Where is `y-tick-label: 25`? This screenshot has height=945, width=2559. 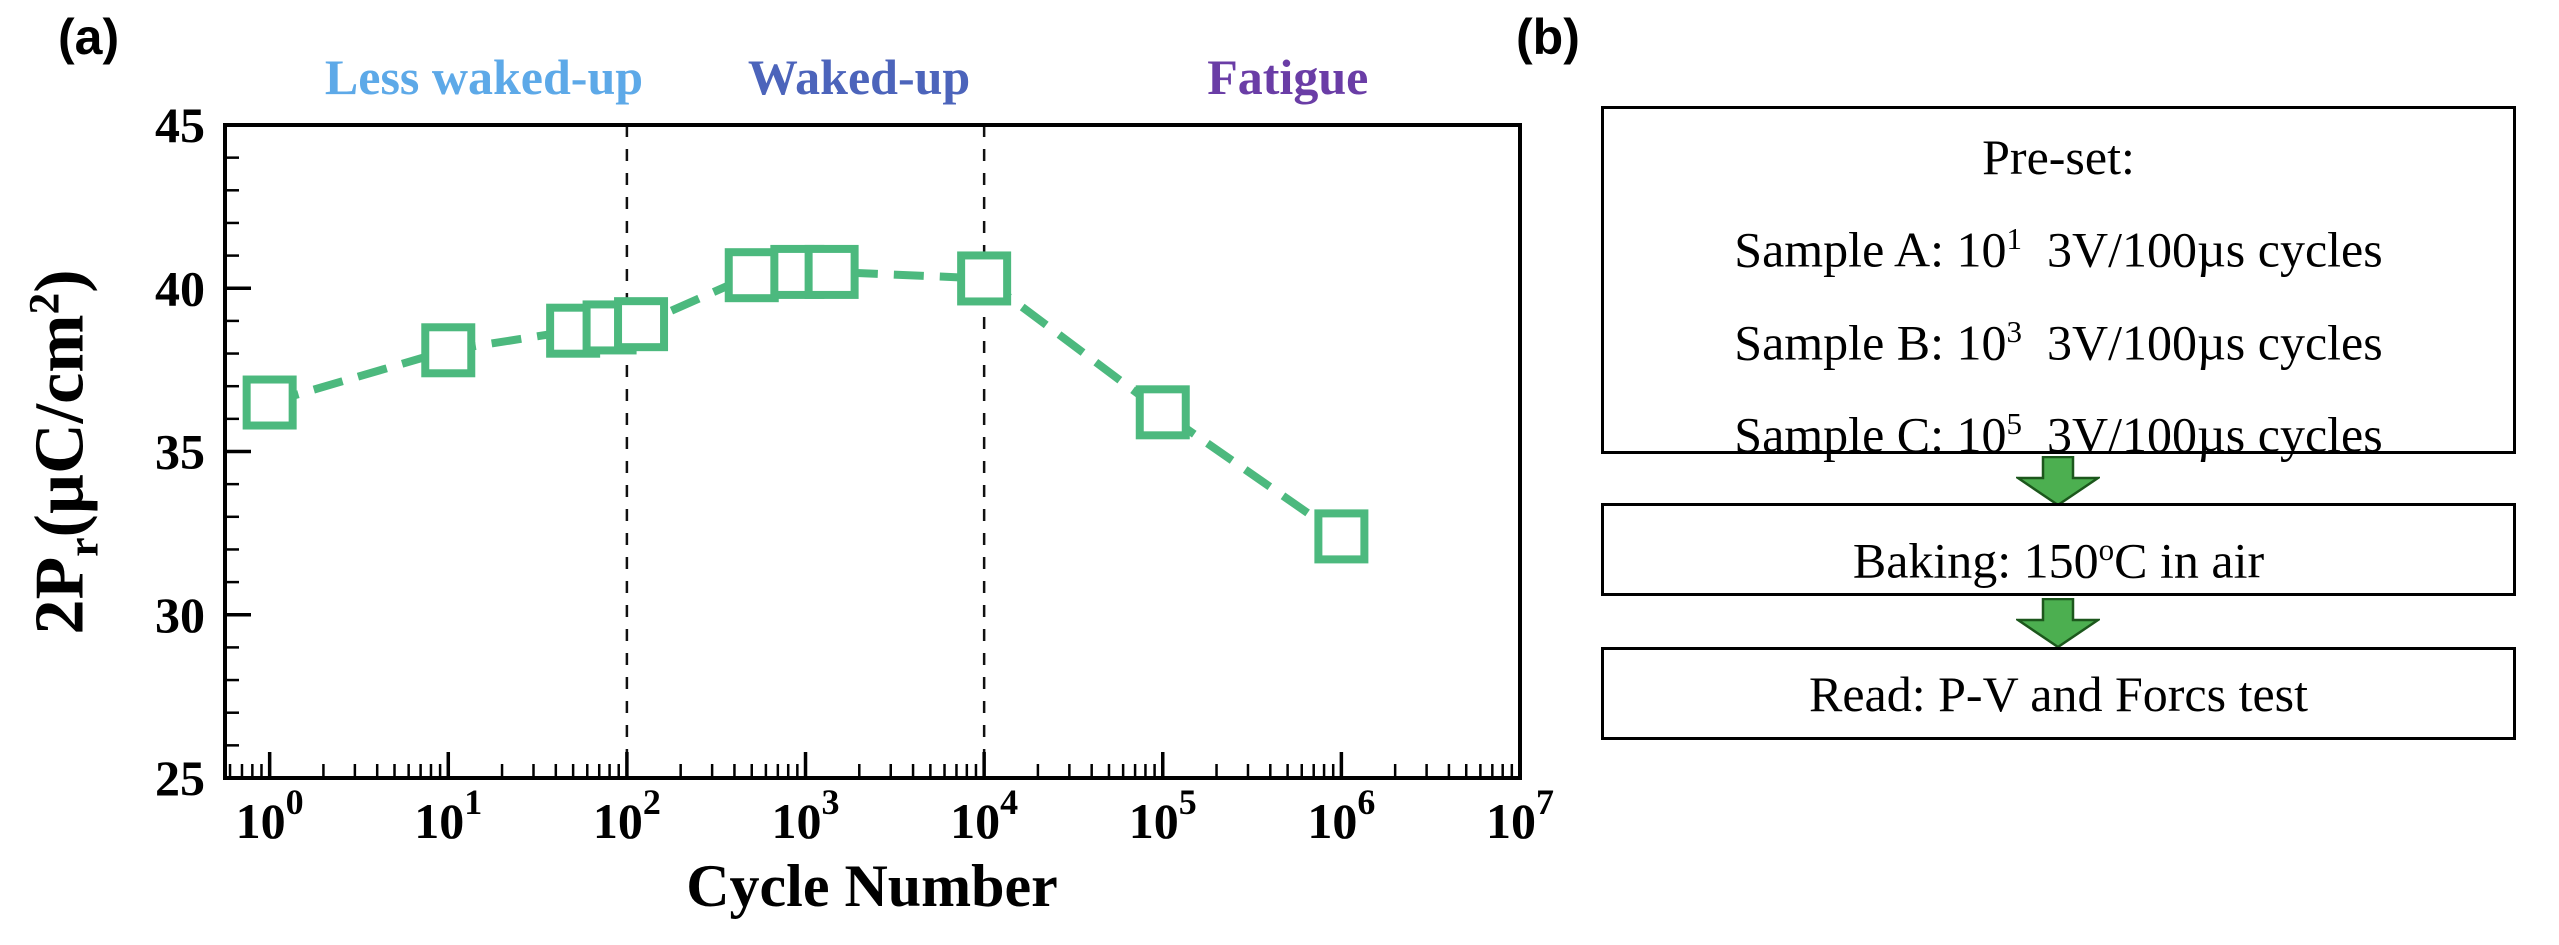
y-tick-label: 25 is located at coordinates (180, 778).